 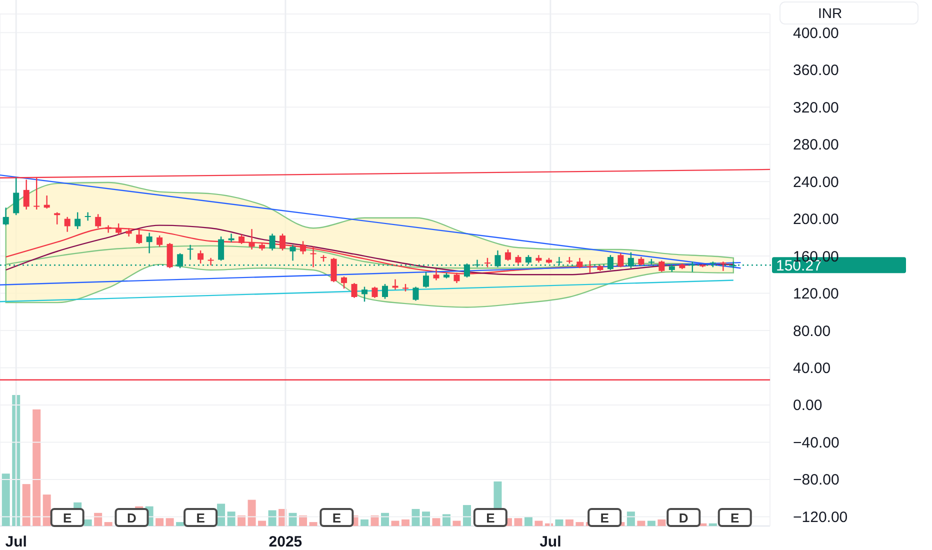 What do you see at coordinates (816, 443) in the screenshot?
I see `y-tick-label: −40.00` at bounding box center [816, 443].